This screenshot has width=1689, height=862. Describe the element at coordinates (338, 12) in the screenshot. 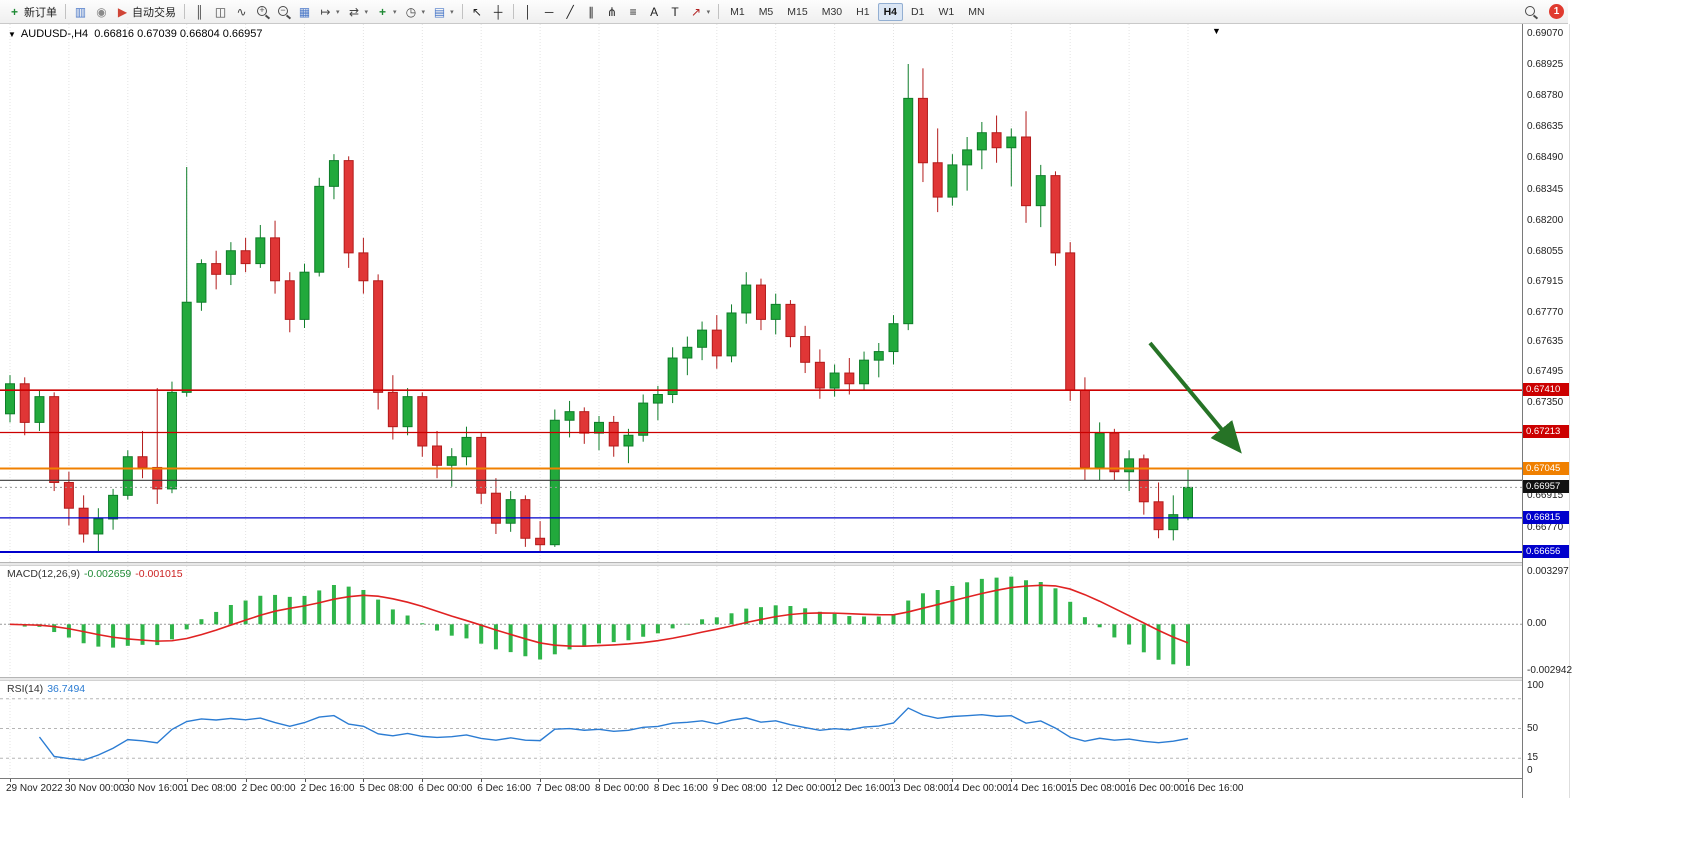

I see `auto-scroll-caret-icon: ▾` at that location.